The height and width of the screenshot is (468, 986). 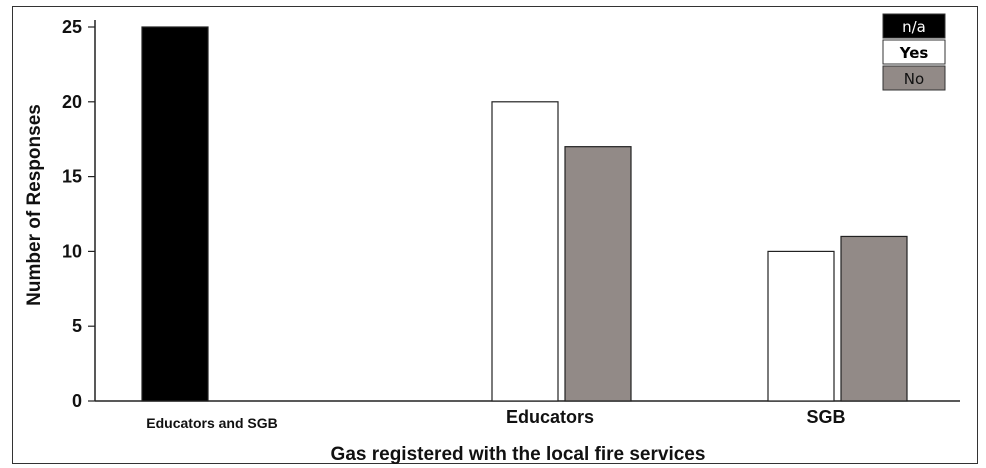 What do you see at coordinates (175, 214) in the screenshot?
I see `bar-na-educators-and-sgb` at bounding box center [175, 214].